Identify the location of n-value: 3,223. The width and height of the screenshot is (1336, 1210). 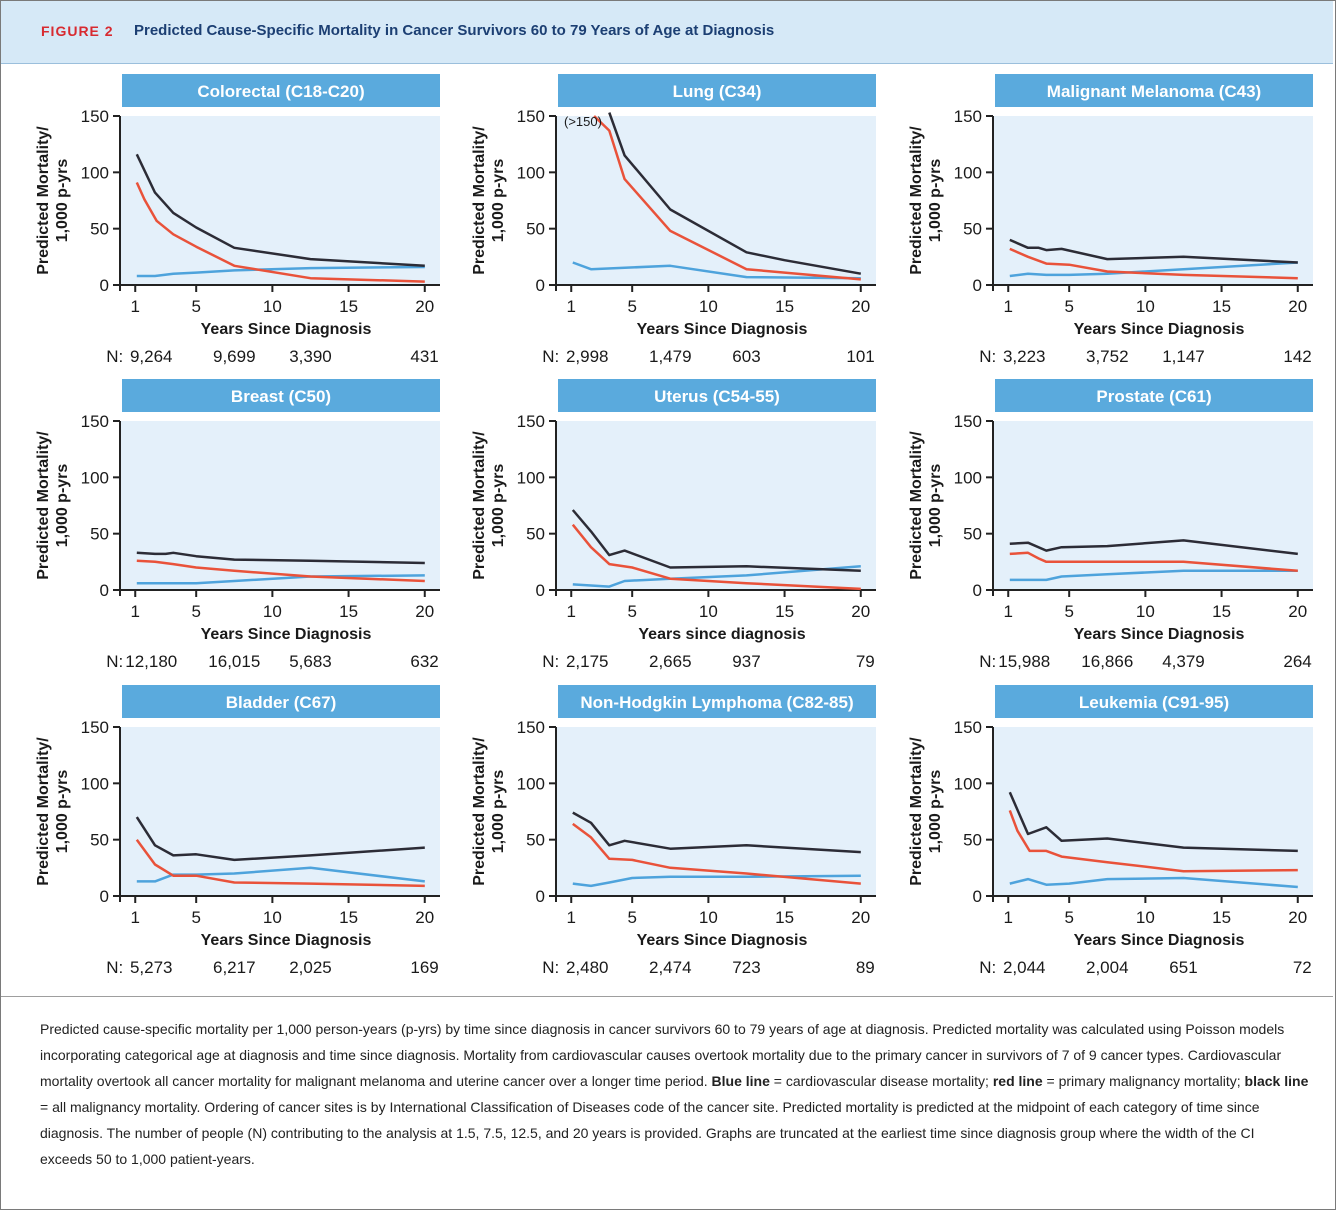
(1024, 356).